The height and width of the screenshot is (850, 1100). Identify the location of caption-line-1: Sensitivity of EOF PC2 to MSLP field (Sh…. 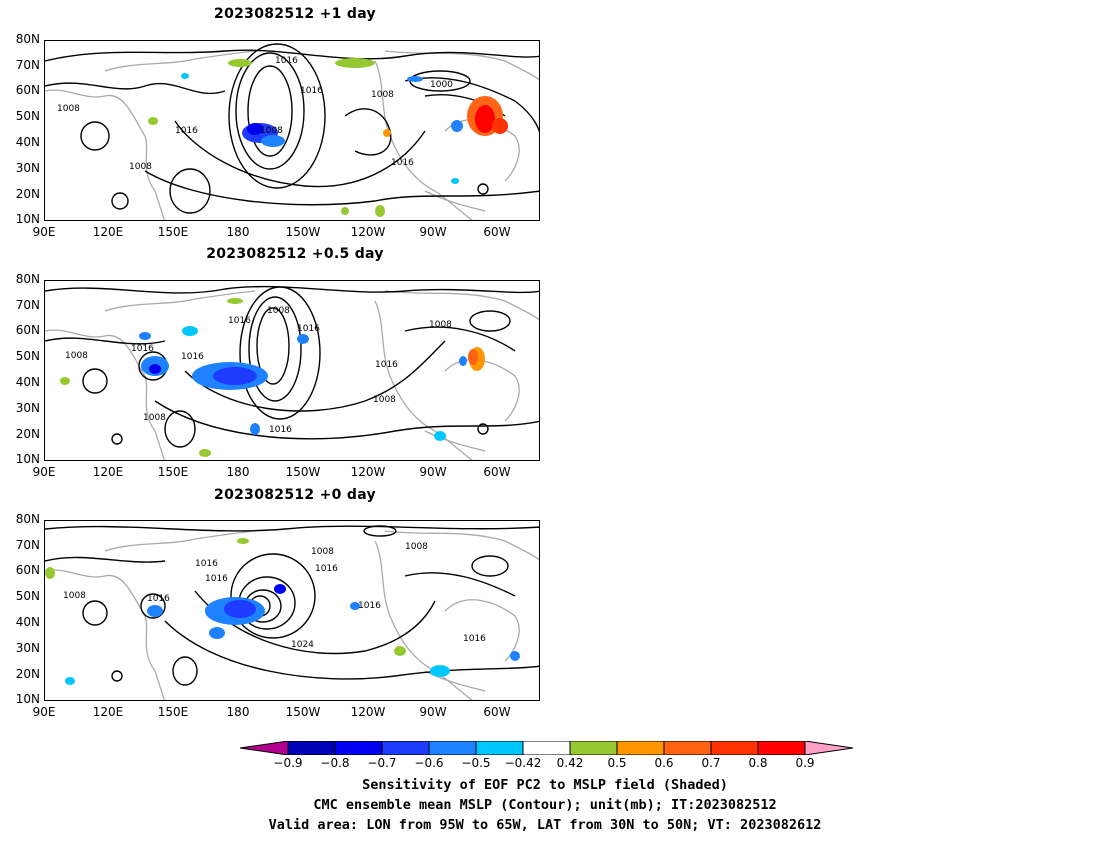
(545, 785).